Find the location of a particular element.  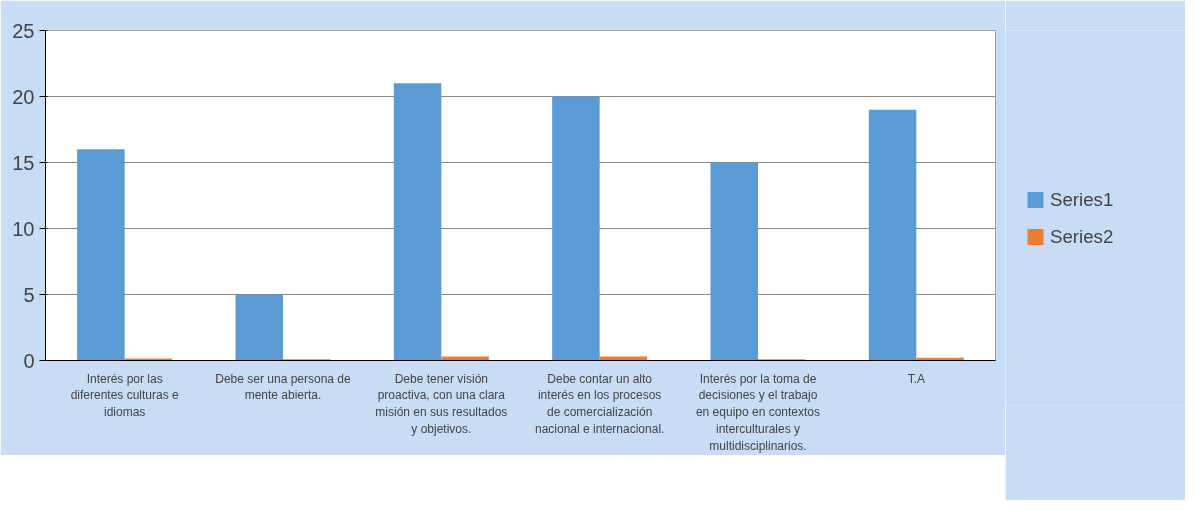

x-tick-label: Debe ser una persona de mente abierta. is located at coordinates (283, 387).